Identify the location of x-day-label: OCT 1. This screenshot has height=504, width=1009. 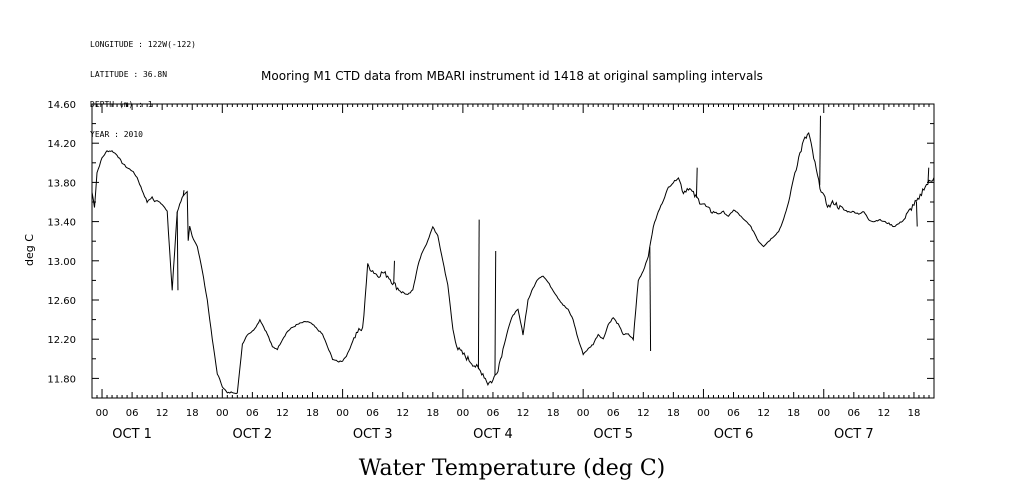
(132, 434).